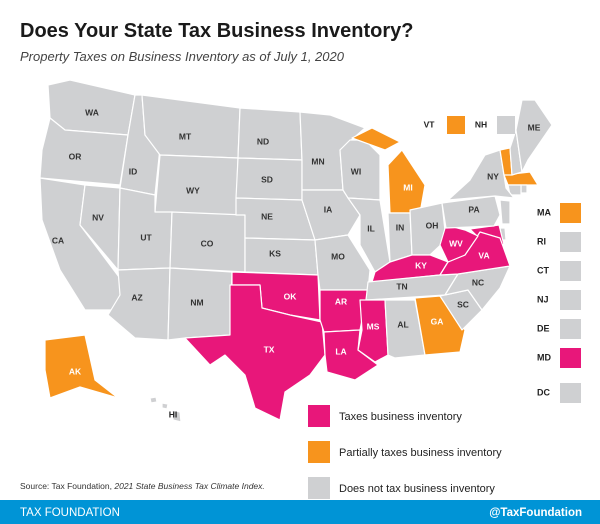 The height and width of the screenshot is (524, 600). I want to click on state-label: KY, so click(421, 265).